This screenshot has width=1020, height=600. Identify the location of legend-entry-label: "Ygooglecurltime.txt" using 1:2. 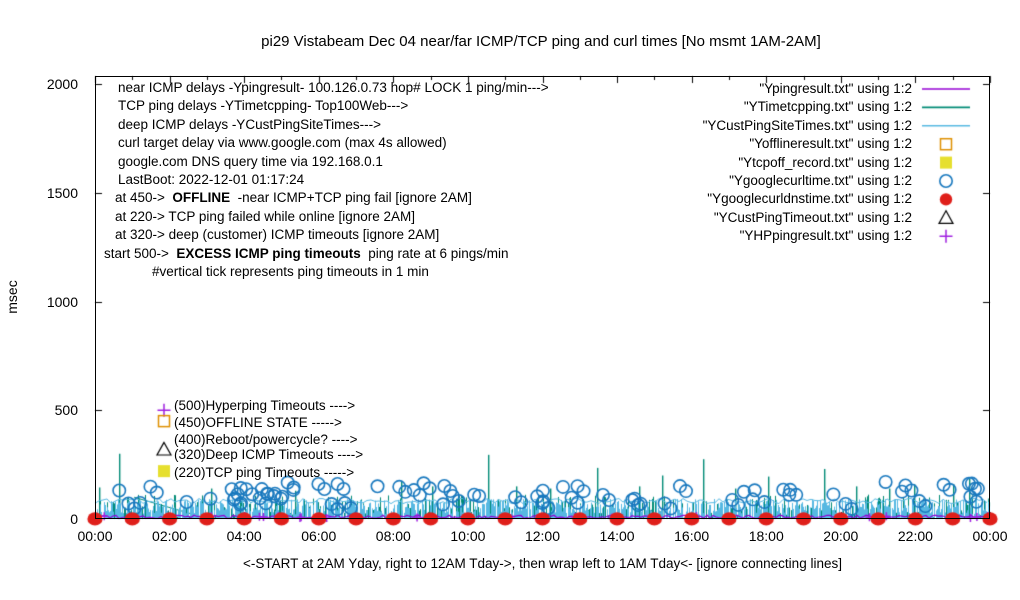
(820, 180).